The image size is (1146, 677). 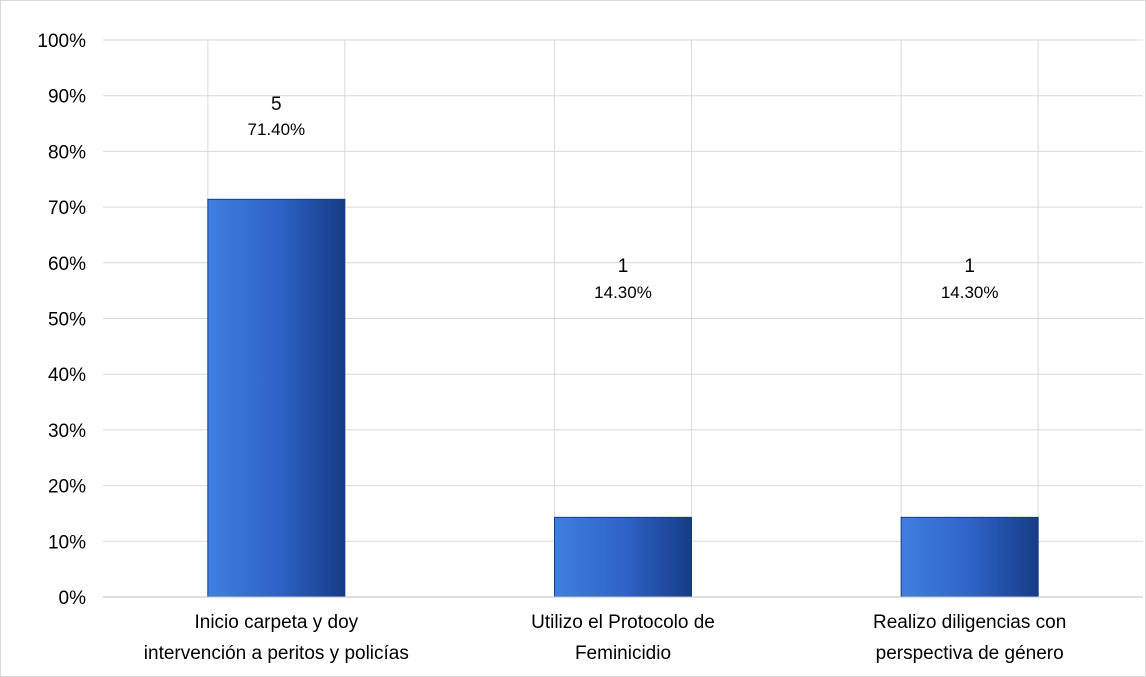 What do you see at coordinates (67, 97) in the screenshot?
I see `y-tick-label: 90%` at bounding box center [67, 97].